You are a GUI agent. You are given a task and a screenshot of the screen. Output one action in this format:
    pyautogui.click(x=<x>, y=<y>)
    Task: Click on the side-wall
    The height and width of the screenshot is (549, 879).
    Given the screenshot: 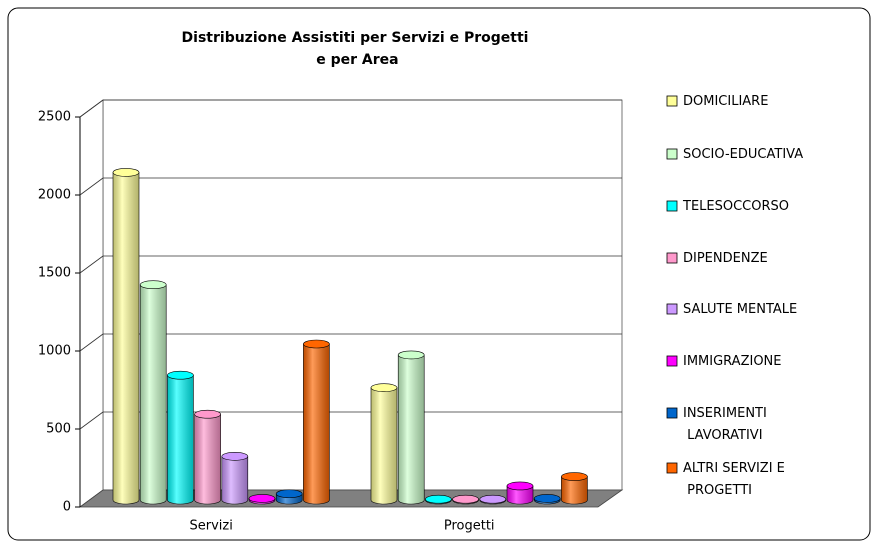 What is the action you would take?
    pyautogui.click(x=91, y=303)
    